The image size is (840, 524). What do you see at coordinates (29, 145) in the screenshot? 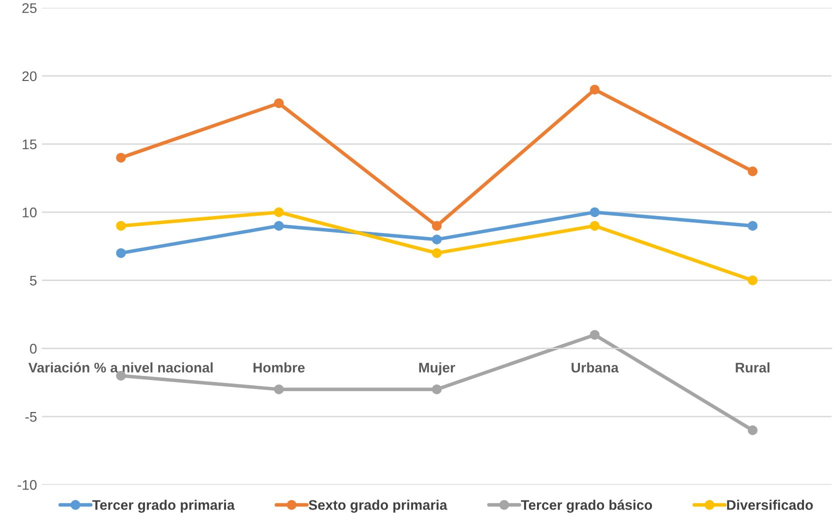
I see `y-tick-label: 15` at bounding box center [29, 145].